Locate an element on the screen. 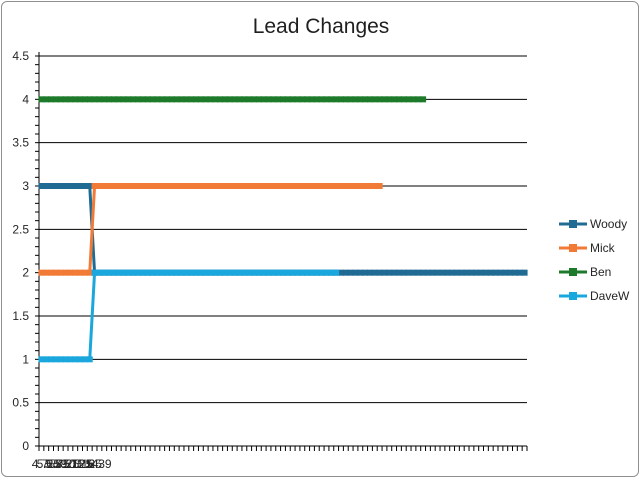  y-tick-label: 3.5 is located at coordinates (20, 143).